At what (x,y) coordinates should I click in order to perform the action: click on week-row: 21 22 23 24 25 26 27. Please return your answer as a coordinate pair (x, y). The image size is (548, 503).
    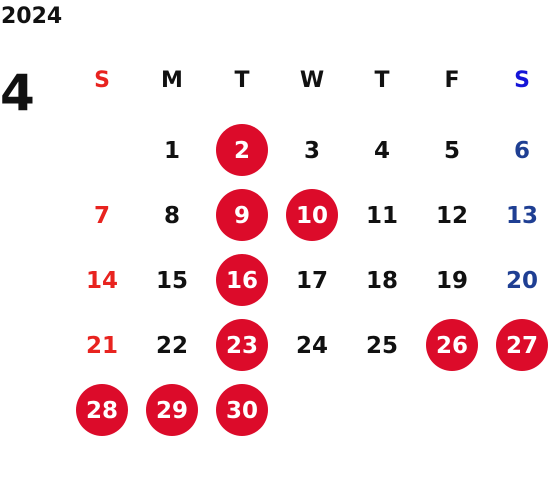
    Looking at the image, I should click on (307, 345).